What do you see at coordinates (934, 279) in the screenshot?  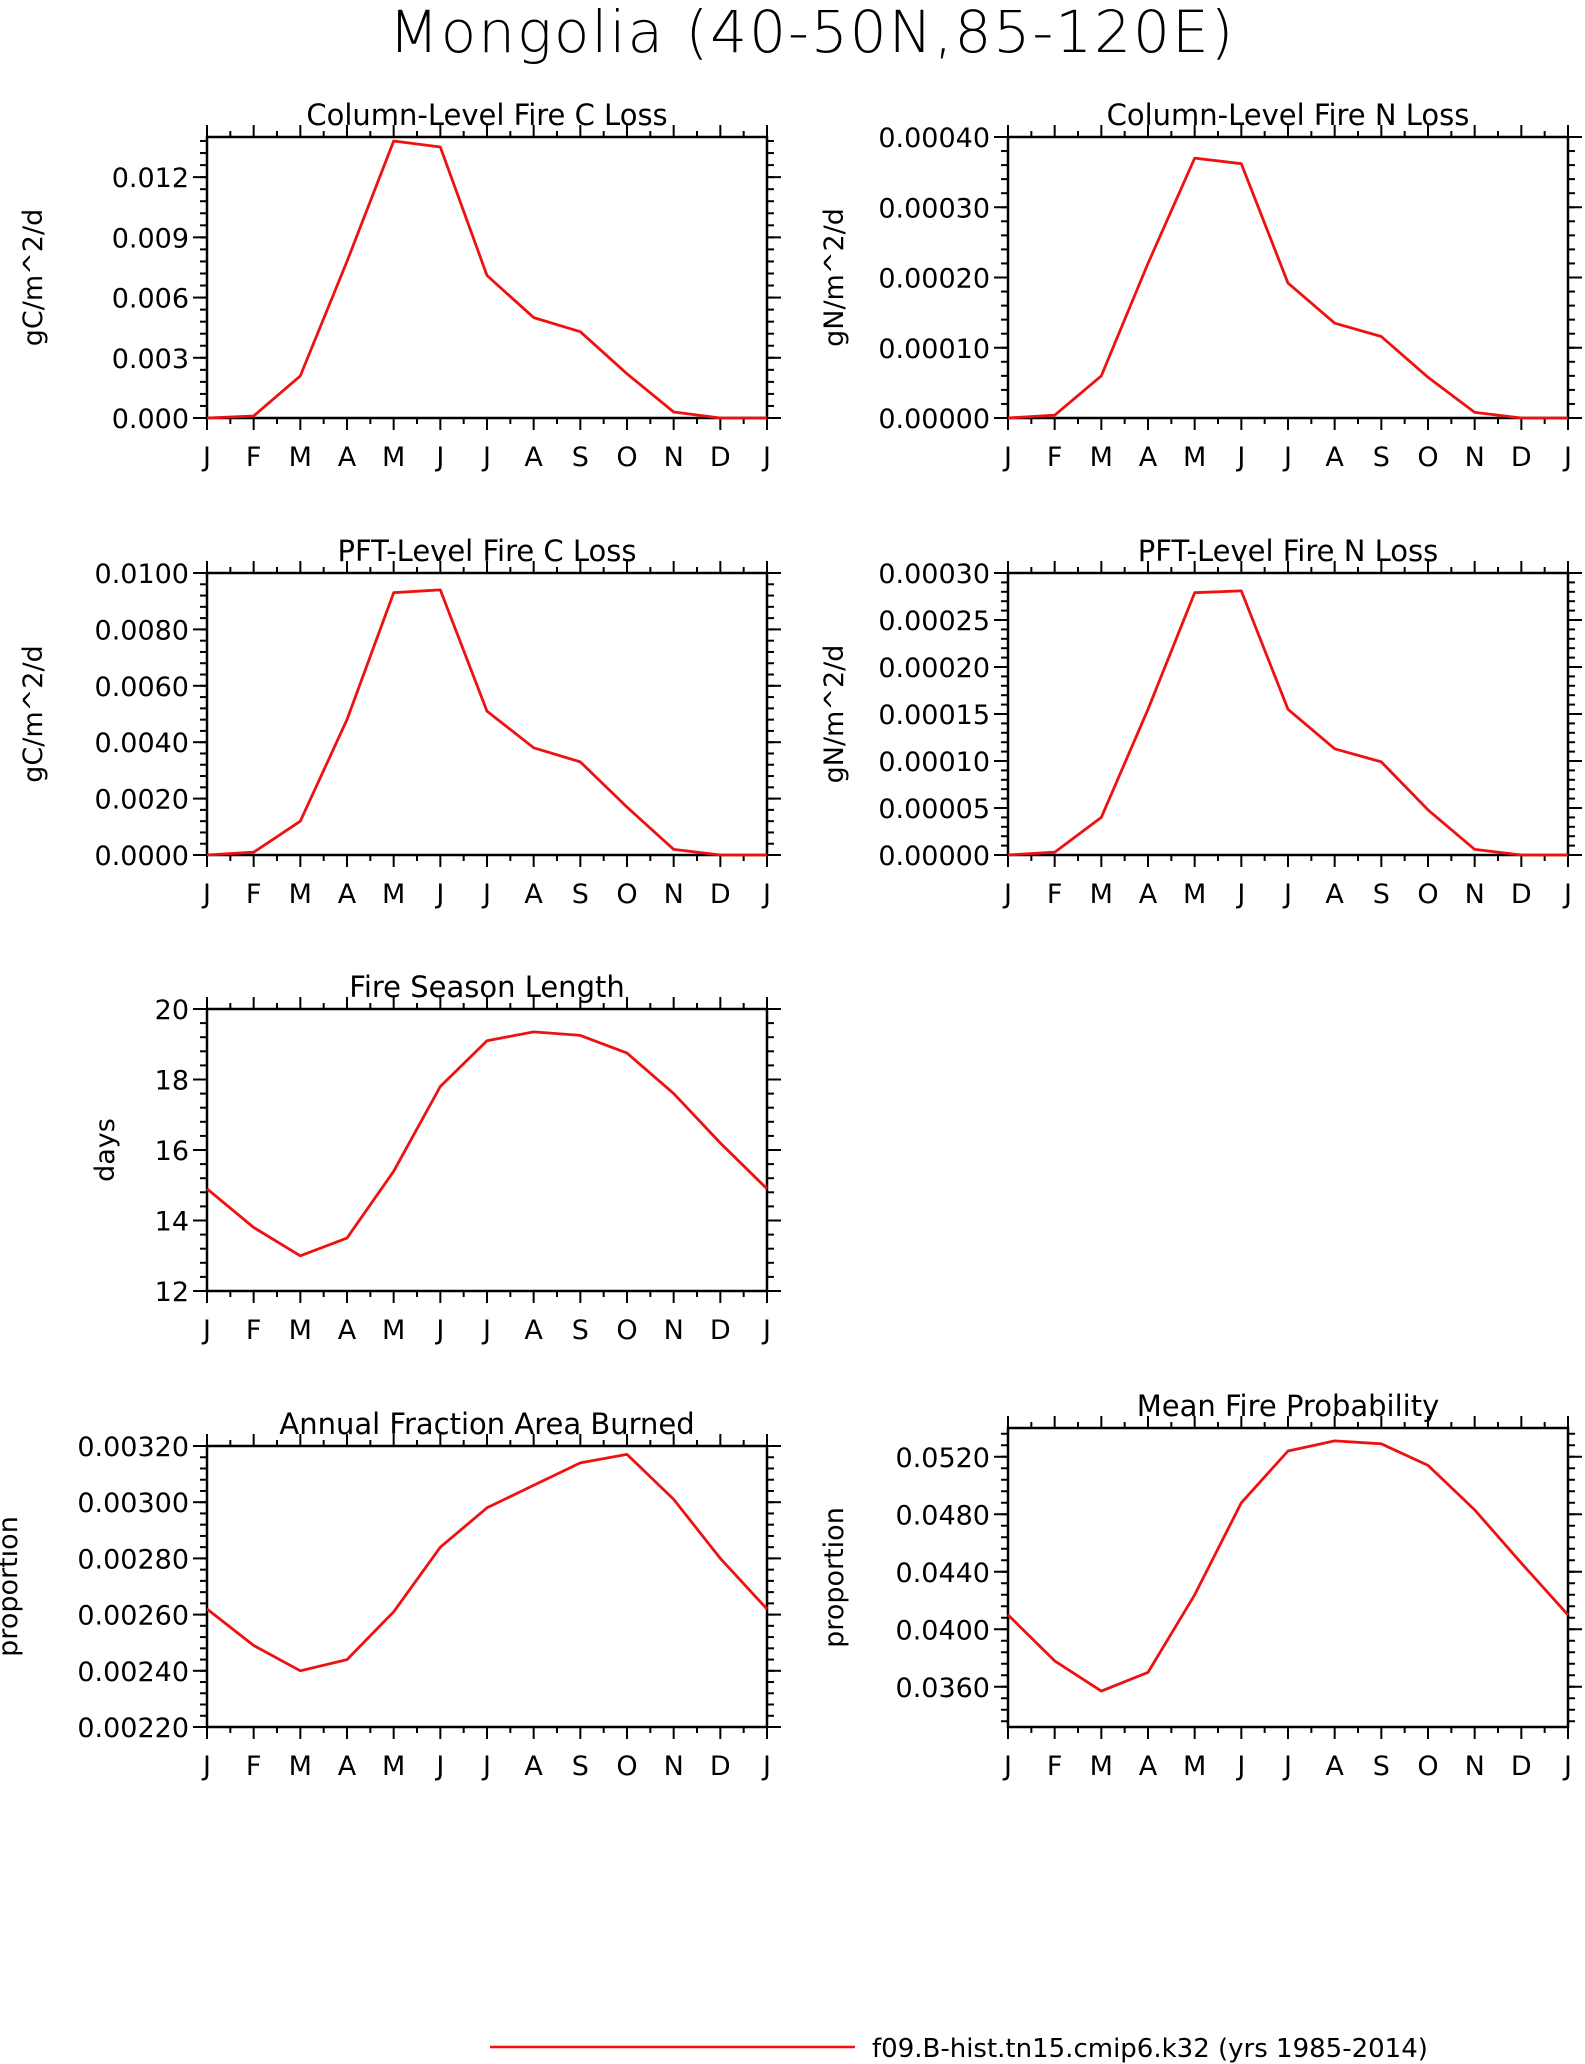 I see `y-tick-label: 0.00020` at bounding box center [934, 279].